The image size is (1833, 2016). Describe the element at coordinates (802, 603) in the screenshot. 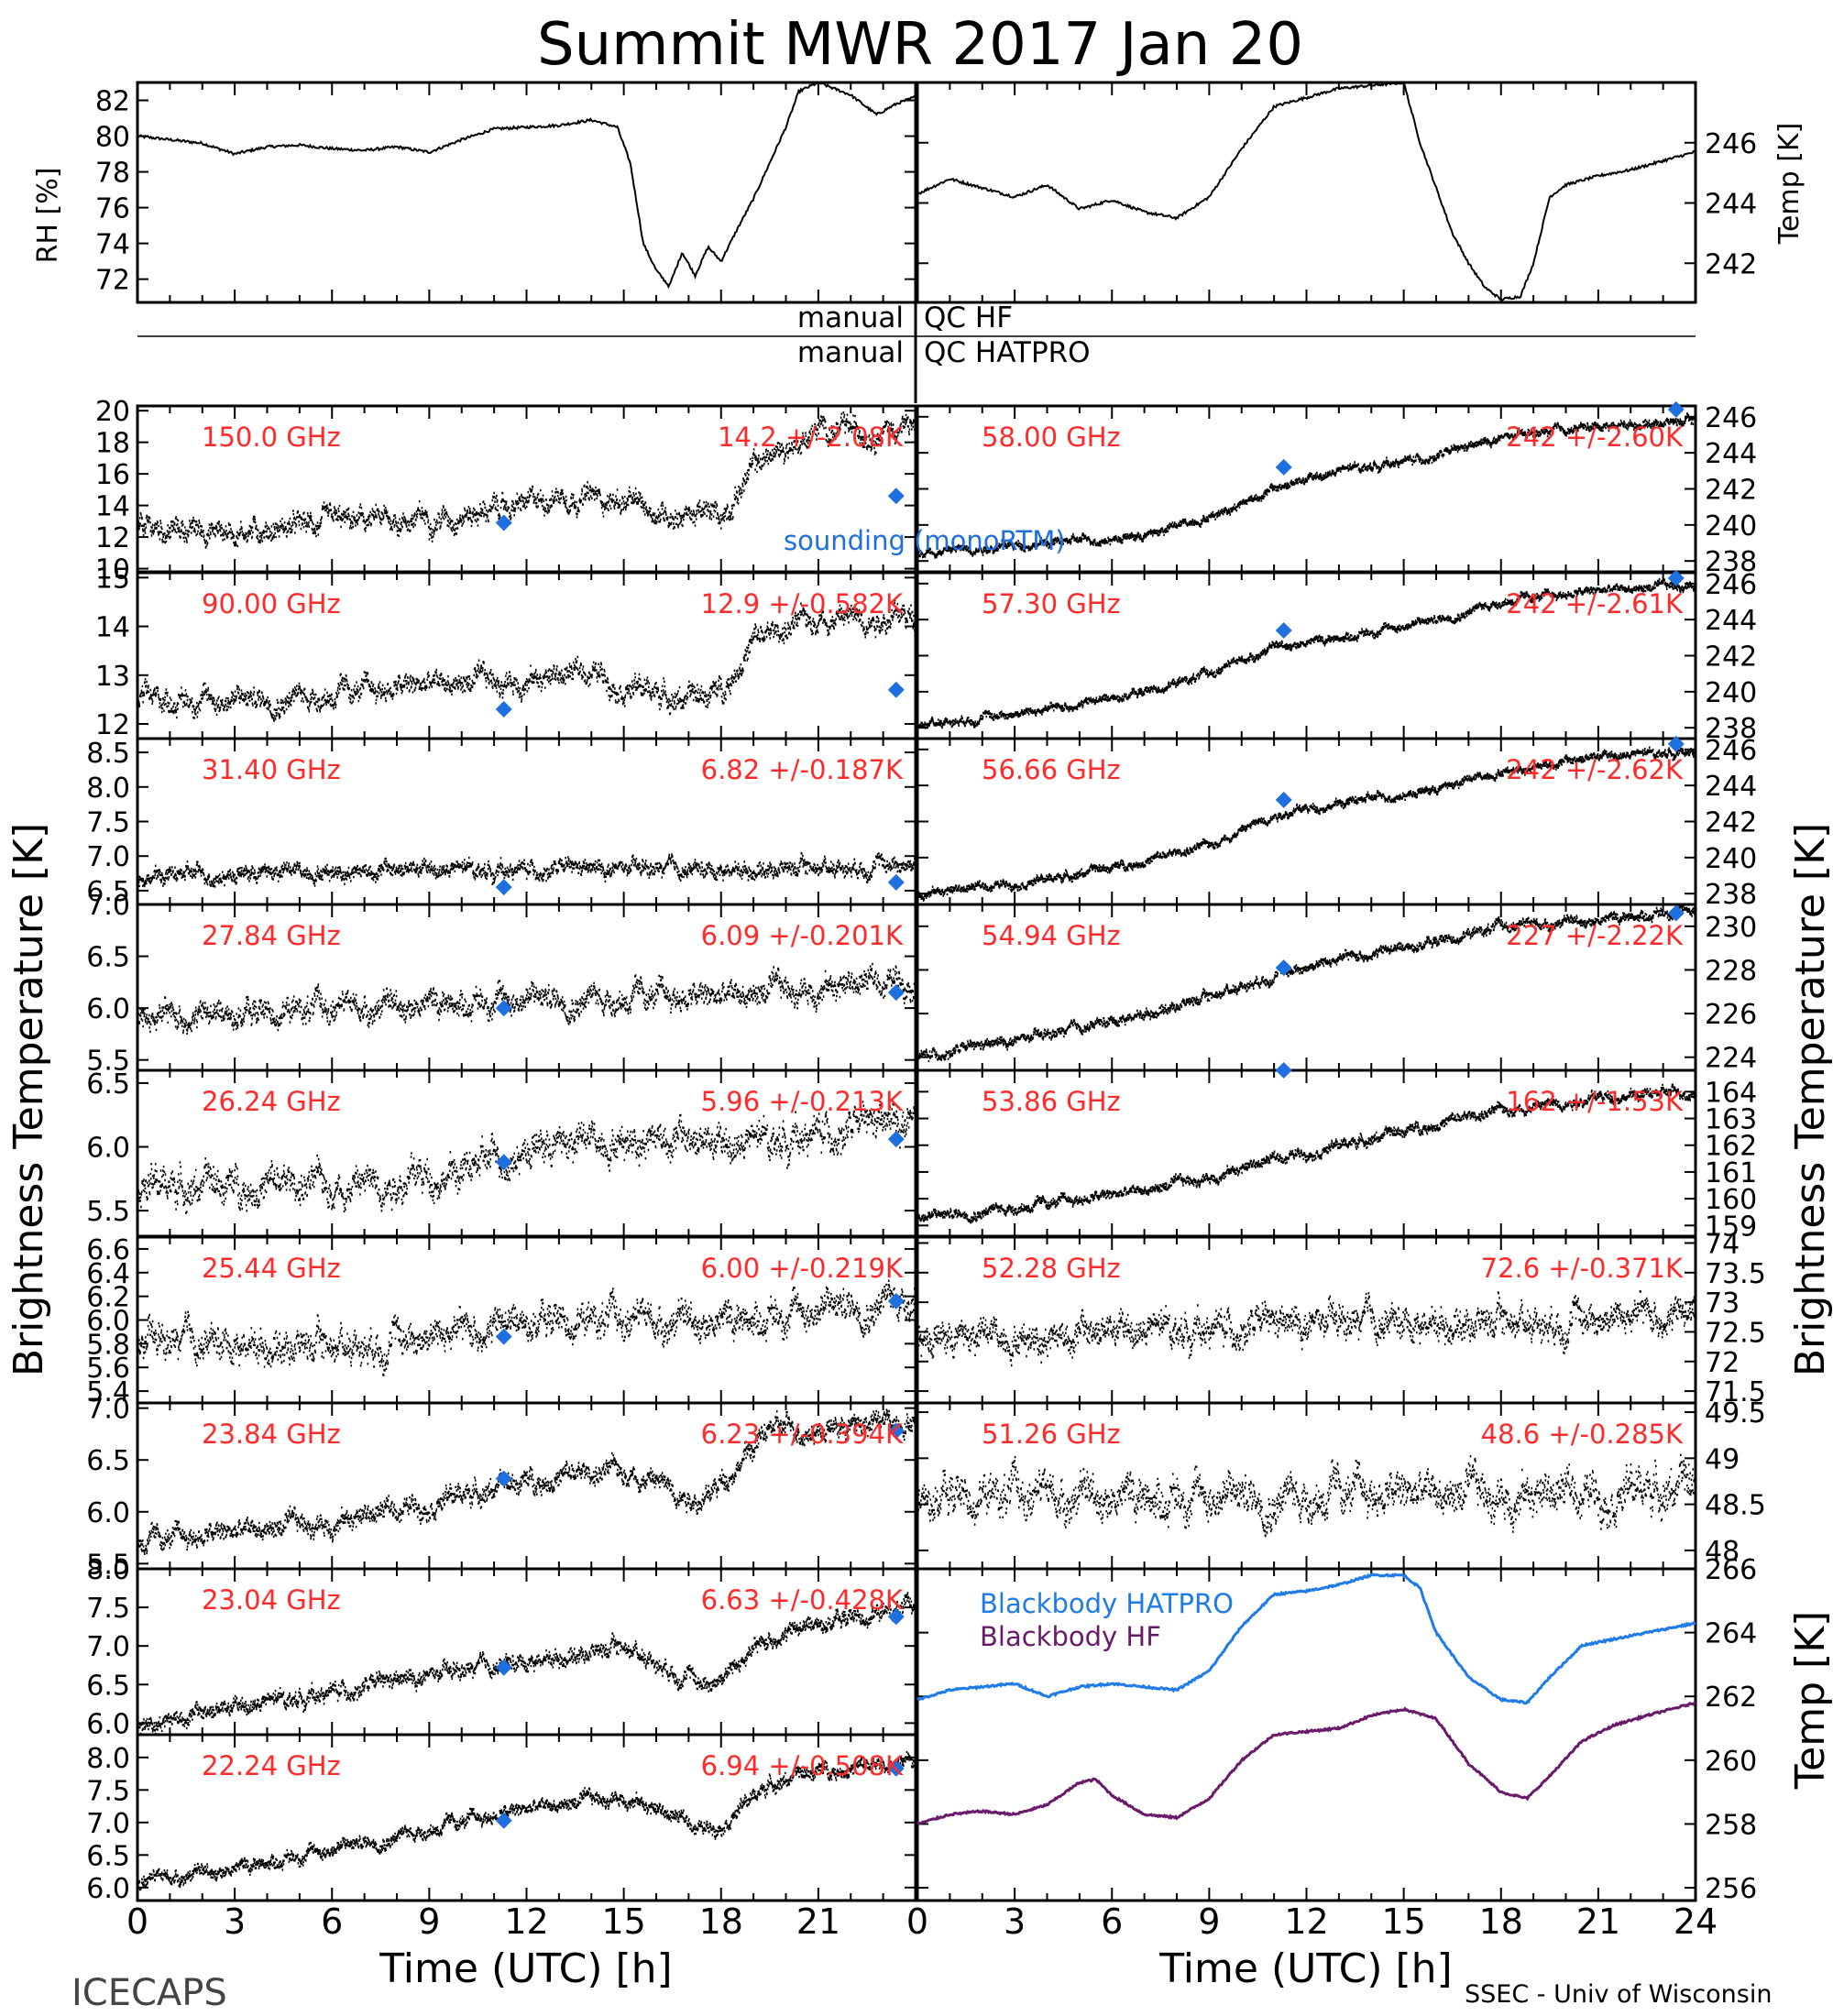

I see `channel-stat: 12.9 +/-0.582K` at that location.